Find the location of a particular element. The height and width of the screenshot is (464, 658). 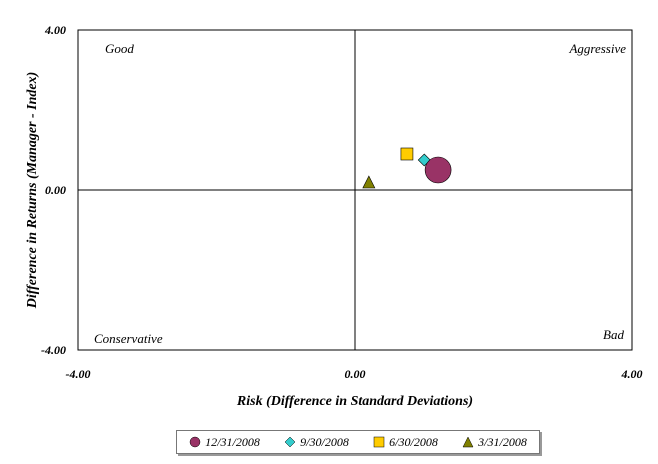

quadrant-label-good: Good is located at coordinates (119, 48).